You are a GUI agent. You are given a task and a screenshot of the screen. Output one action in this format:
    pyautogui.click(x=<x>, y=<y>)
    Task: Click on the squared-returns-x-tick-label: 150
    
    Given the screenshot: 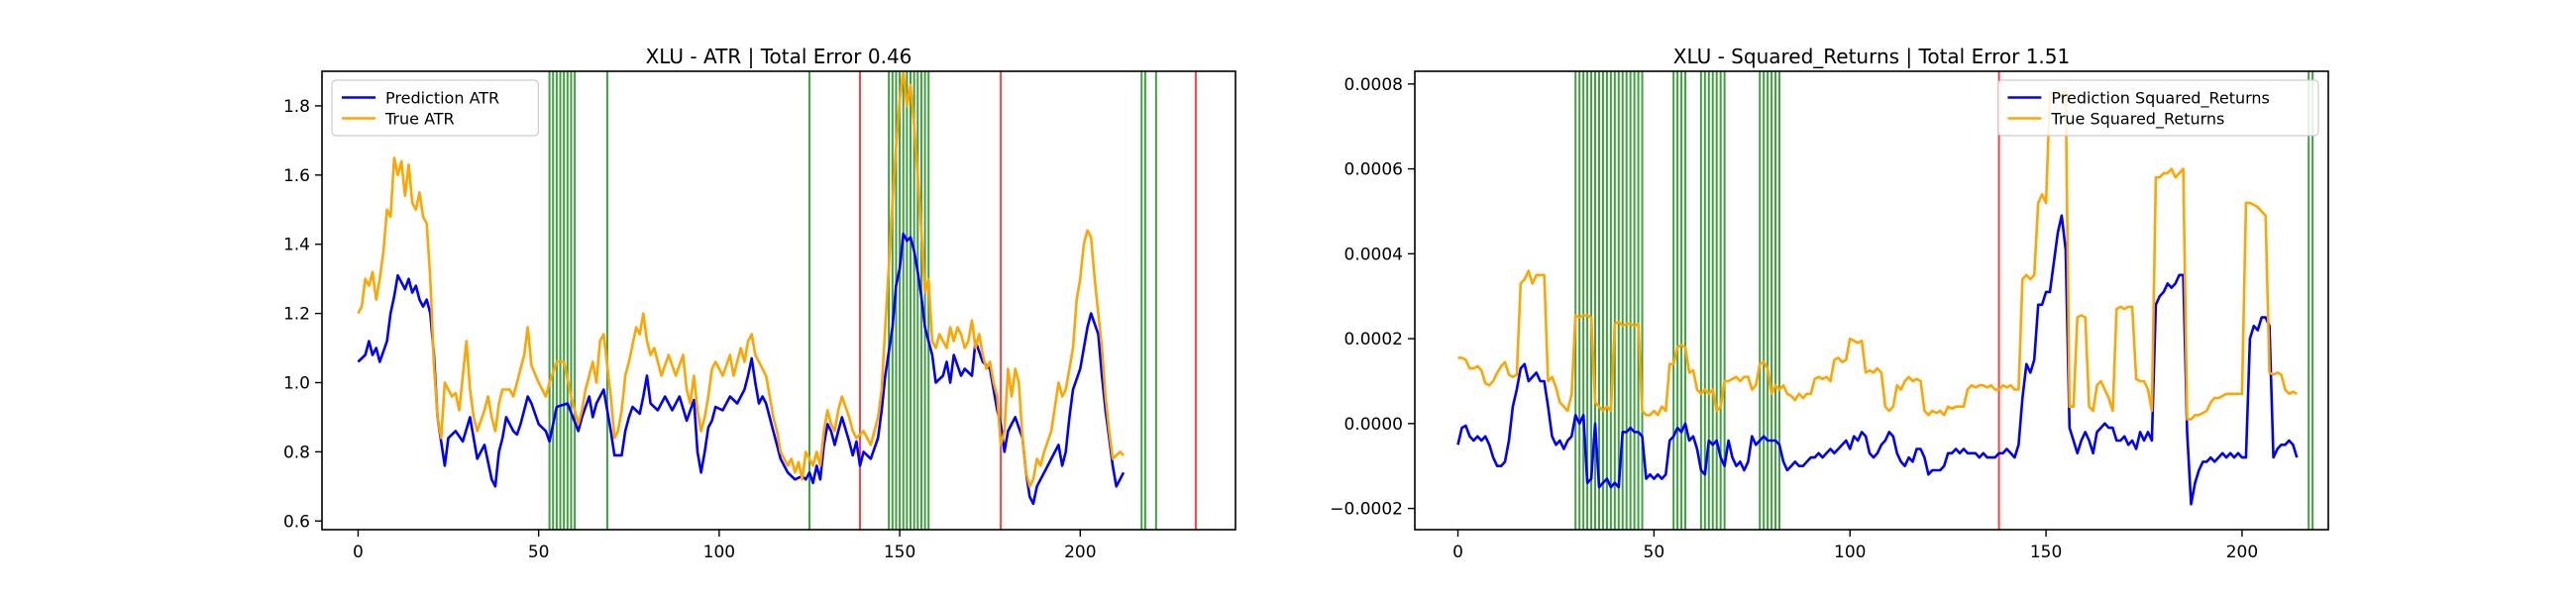 What is the action you would take?
    pyautogui.click(x=2046, y=552)
    